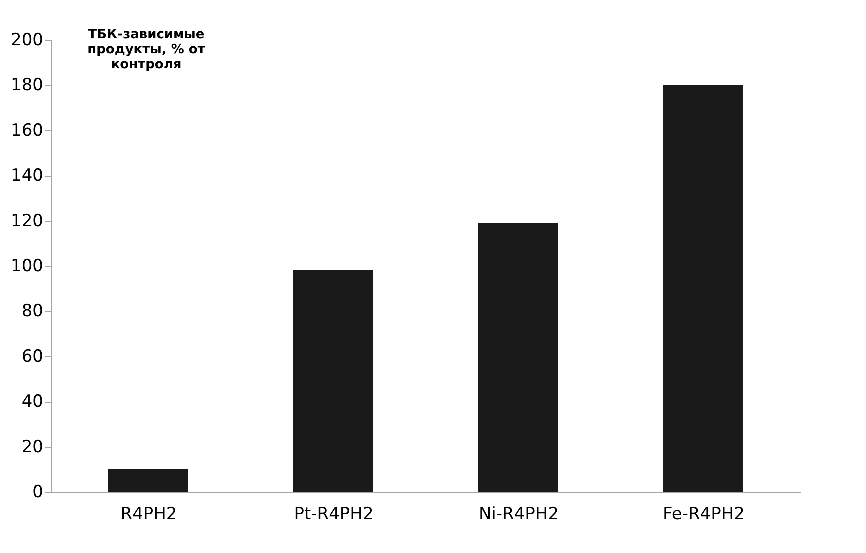 This screenshot has height=553, width=866. What do you see at coordinates (149, 514) in the screenshot?
I see `x-tick-label: R4PH2` at bounding box center [149, 514].